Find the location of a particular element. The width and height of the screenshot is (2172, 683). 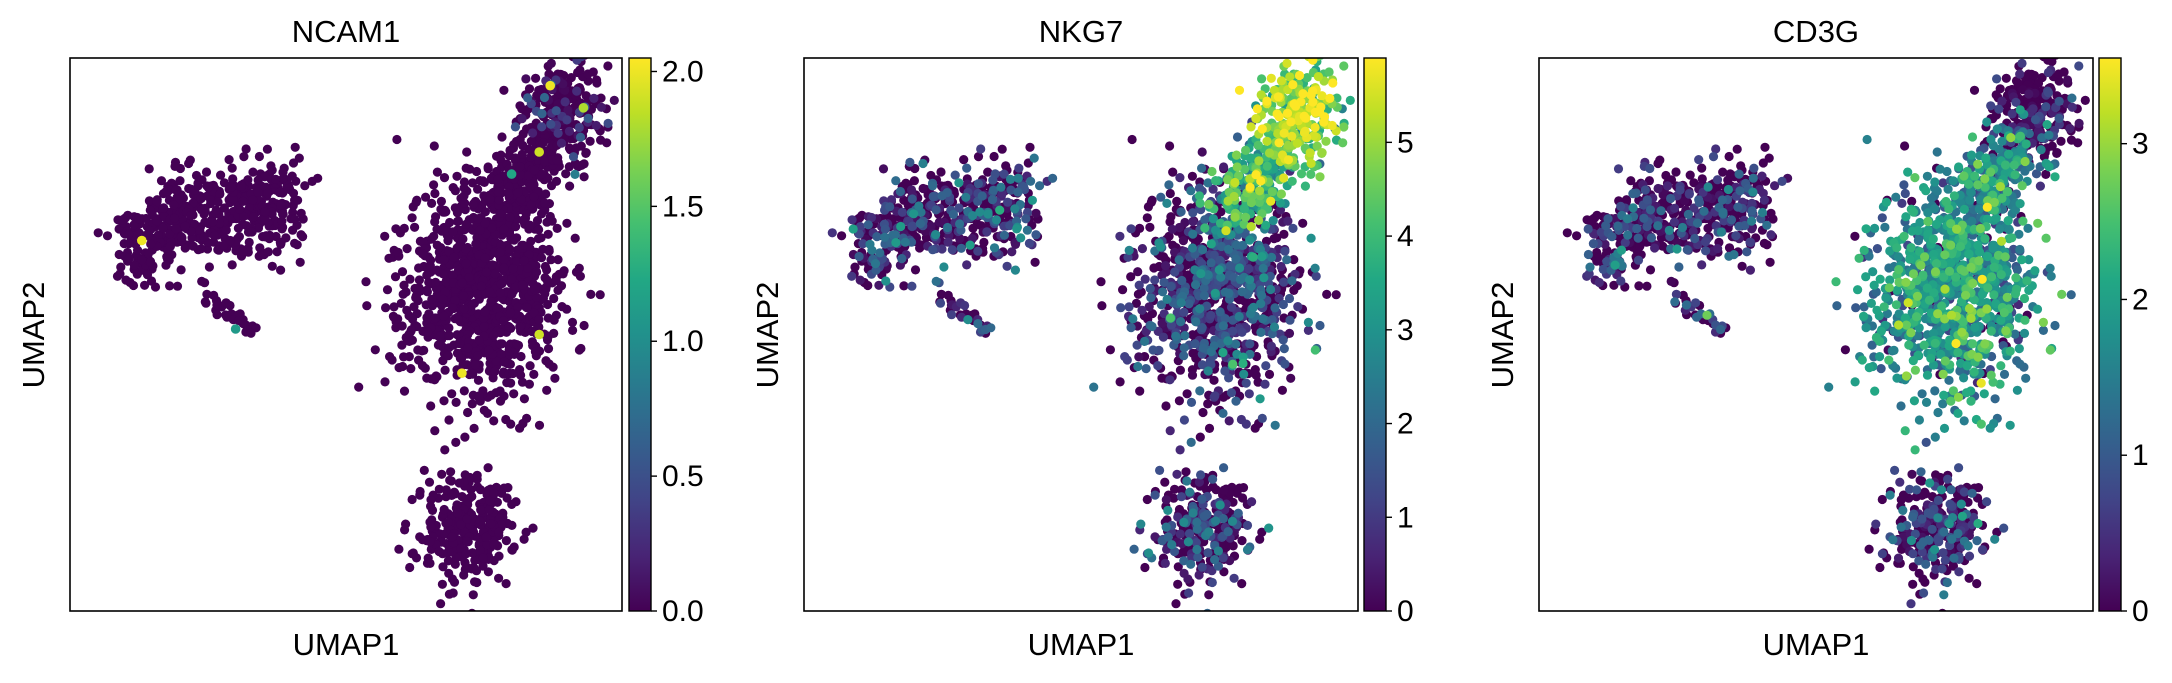

panel-title: NKG7 is located at coordinates (1081, 31).